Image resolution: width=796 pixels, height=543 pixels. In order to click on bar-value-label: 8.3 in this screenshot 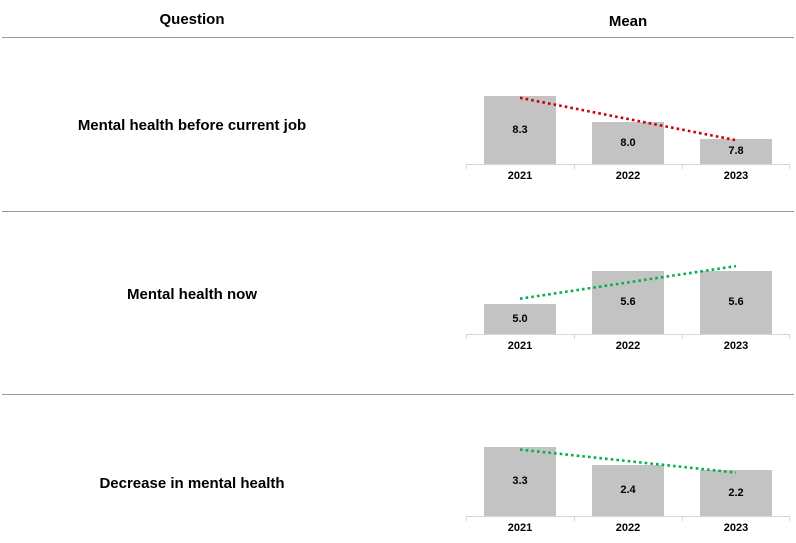, I will do `click(520, 130)`.